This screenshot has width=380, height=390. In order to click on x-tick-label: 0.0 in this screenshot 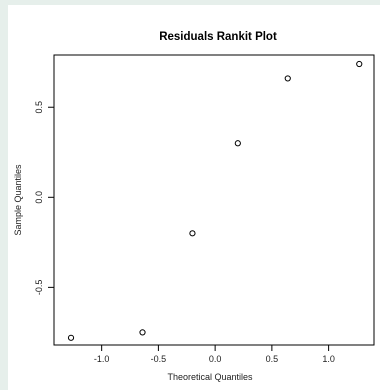, I will do `click(215, 359)`.